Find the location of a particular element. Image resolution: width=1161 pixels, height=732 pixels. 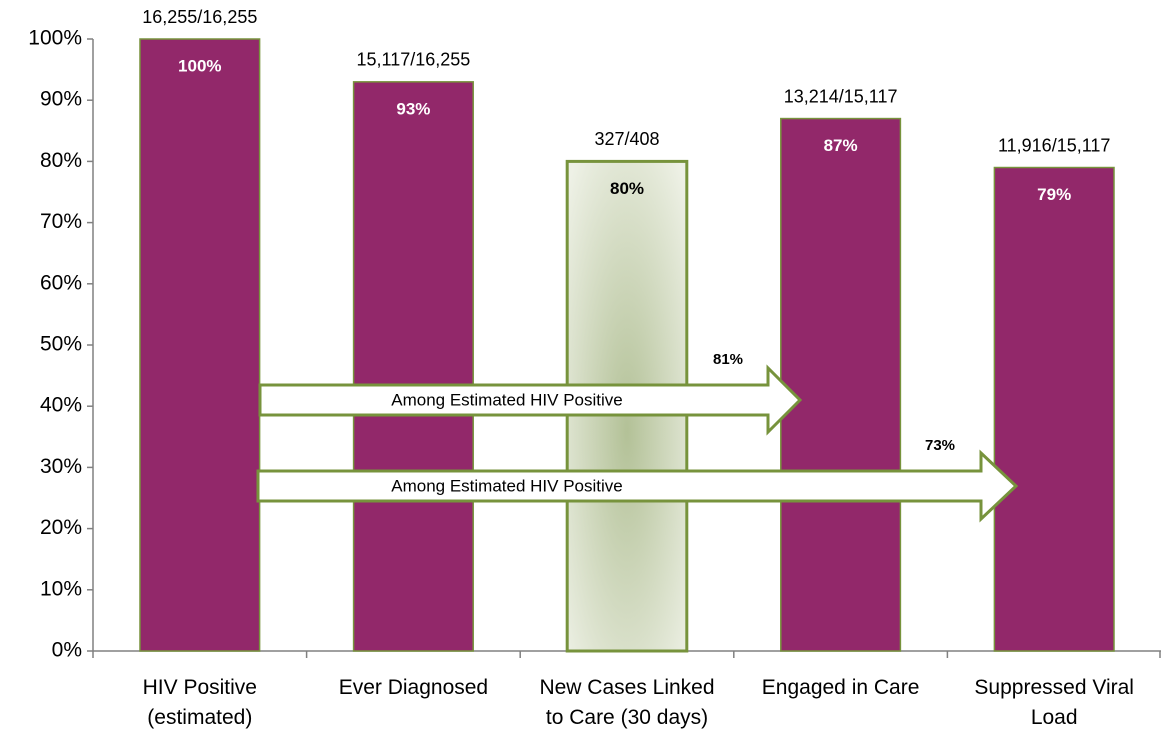

value-label: 93% is located at coordinates (413, 108).